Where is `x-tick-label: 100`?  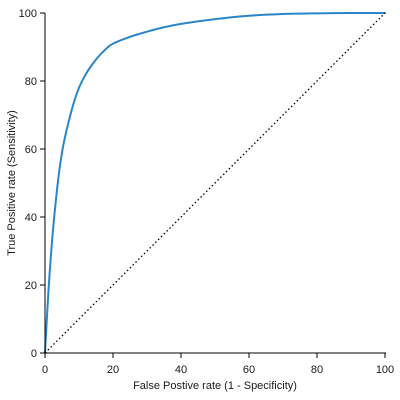 x-tick-label: 100 is located at coordinates (385, 370).